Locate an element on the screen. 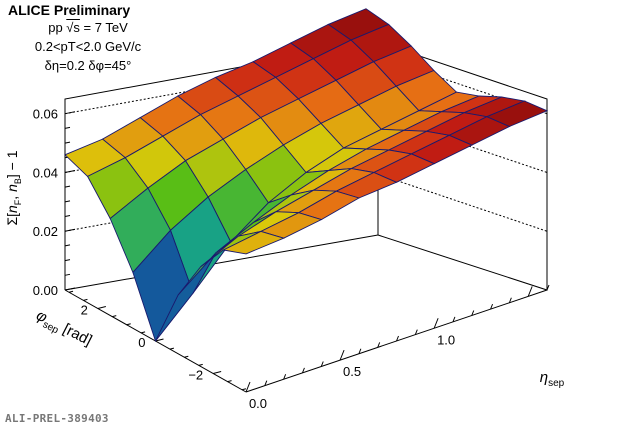  x-axis-title: ηsep is located at coordinates (552, 379).